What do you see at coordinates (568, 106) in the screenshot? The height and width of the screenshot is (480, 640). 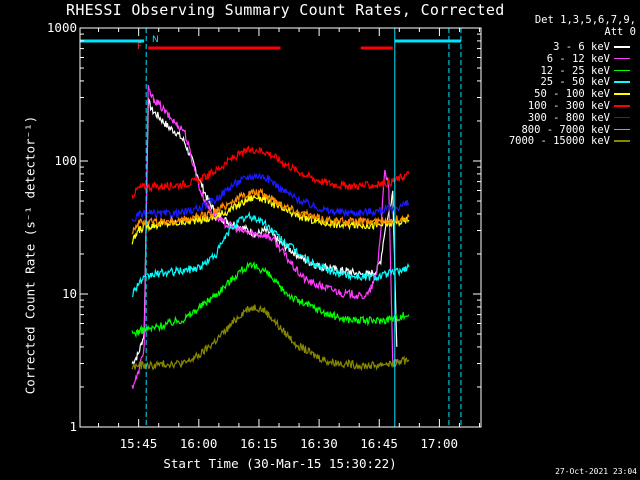 I see `legend-label-5: 100 - 300 keV` at bounding box center [568, 106].